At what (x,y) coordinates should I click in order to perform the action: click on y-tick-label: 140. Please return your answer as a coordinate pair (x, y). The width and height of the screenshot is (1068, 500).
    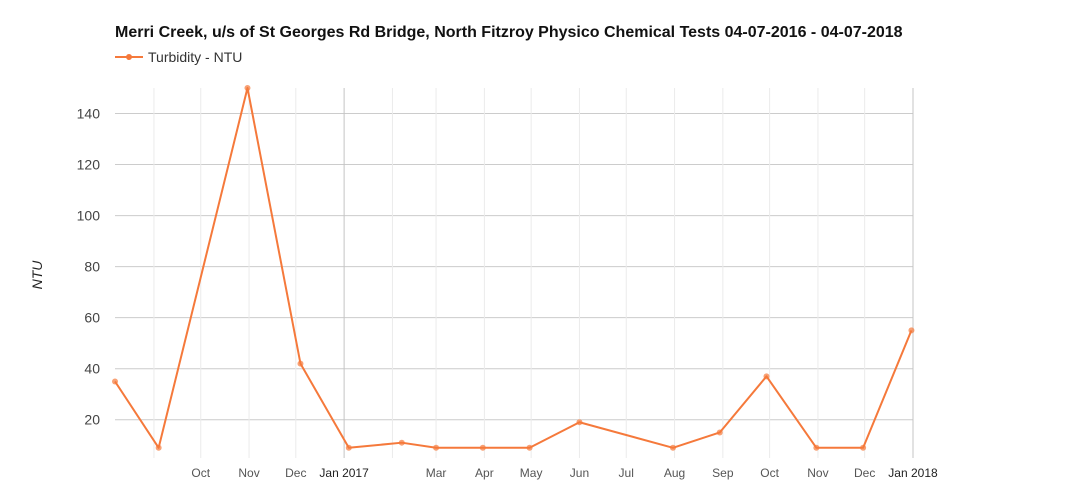
    Looking at the image, I should click on (89, 114).